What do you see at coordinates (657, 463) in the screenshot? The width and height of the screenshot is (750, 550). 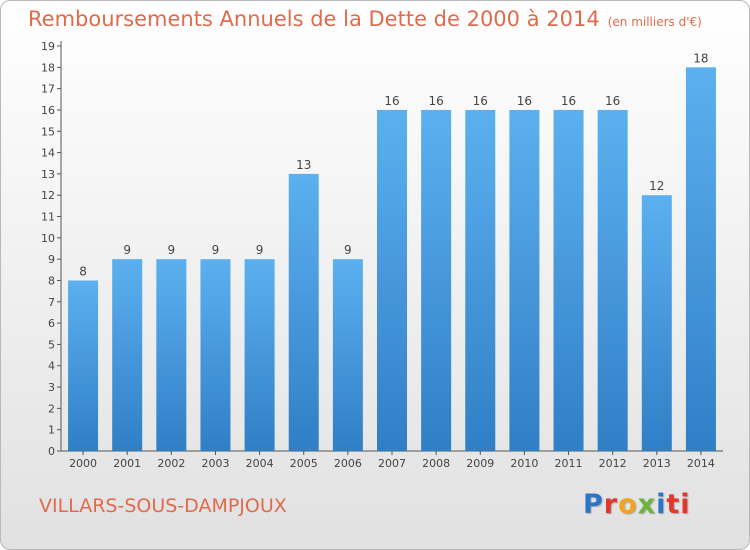 I see `x-tick-label: 2013` at bounding box center [657, 463].